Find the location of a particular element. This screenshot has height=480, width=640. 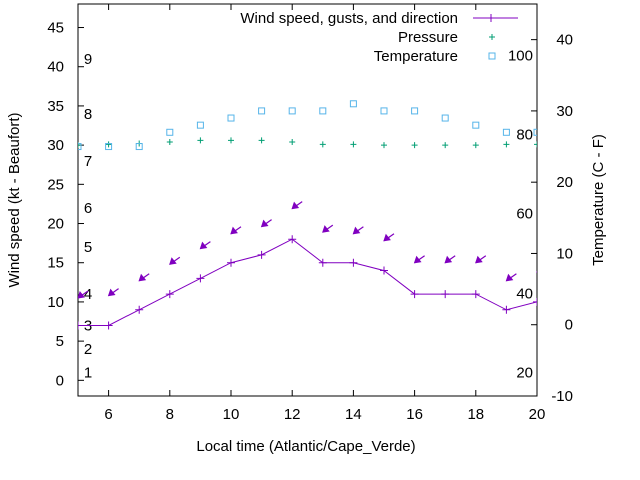

x-tick-label: 18 is located at coordinates (475, 414).